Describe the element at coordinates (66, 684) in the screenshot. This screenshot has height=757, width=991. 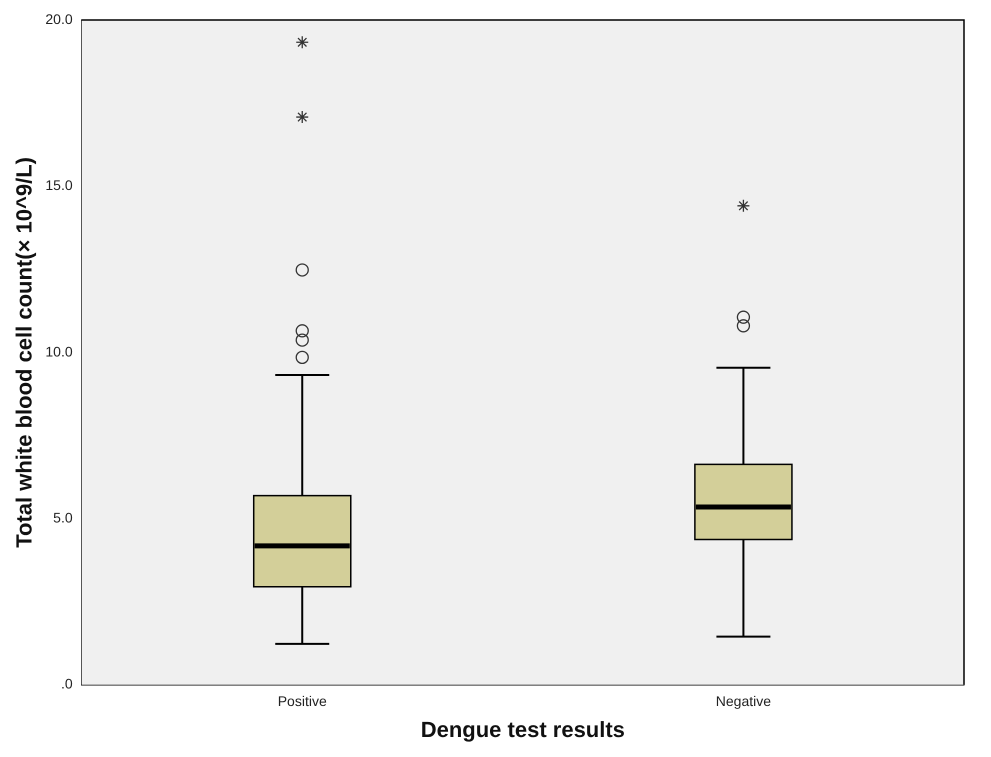
I see `y-tick-label: .0` at that location.